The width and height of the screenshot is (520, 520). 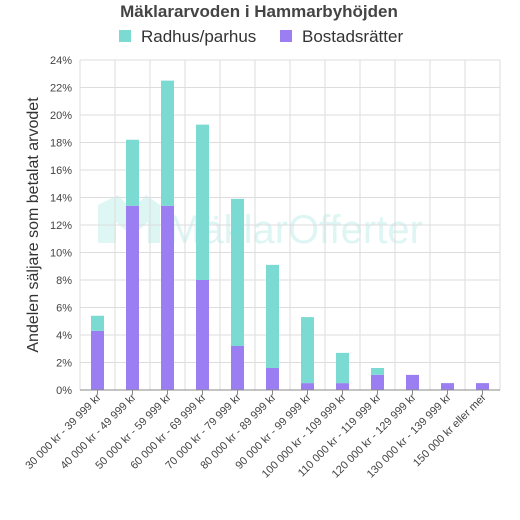 I want to click on legend-swatch-bostadsratter, so click(x=286, y=36).